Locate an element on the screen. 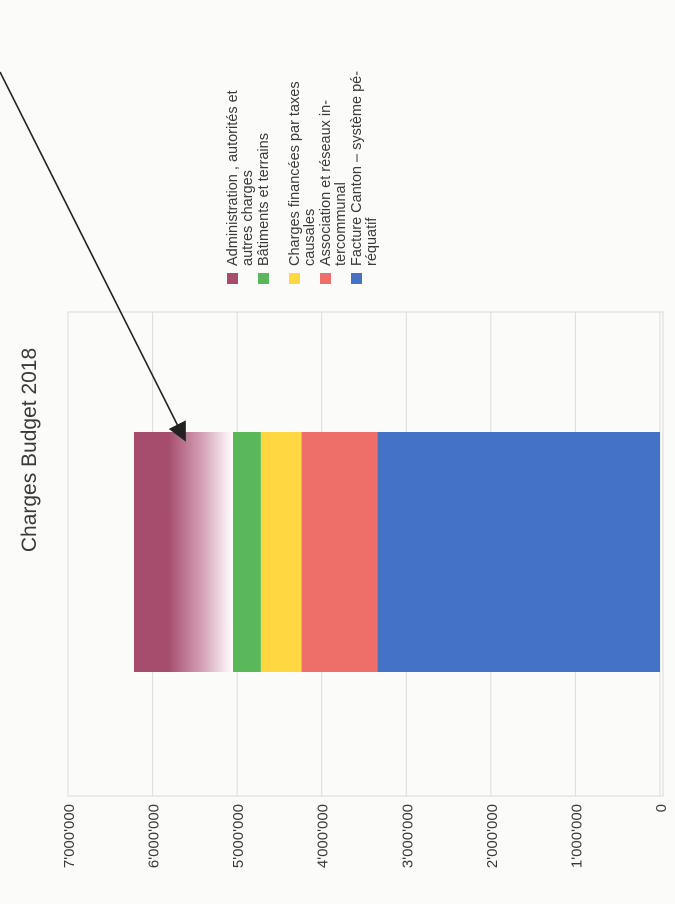 This screenshot has width=675, height=904. legend-label: autres charges is located at coordinates (248, 218).